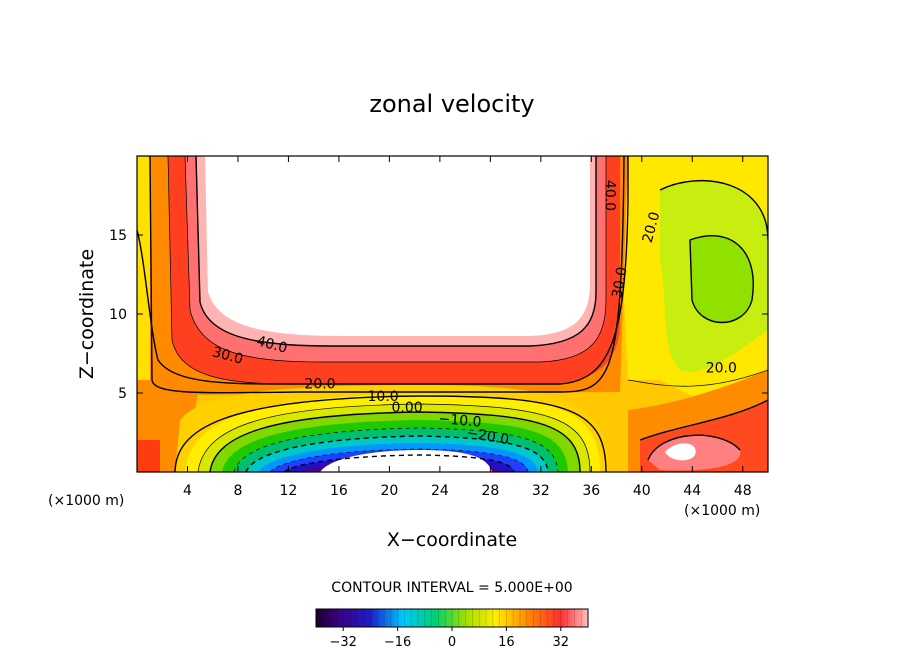 This screenshot has height=654, width=904. I want to click on x-tick-label: 44, so click(692, 491).